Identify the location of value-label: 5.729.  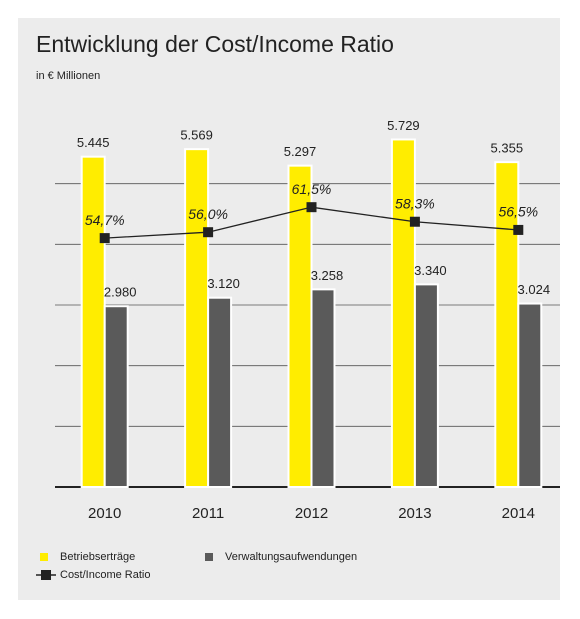
(403, 125).